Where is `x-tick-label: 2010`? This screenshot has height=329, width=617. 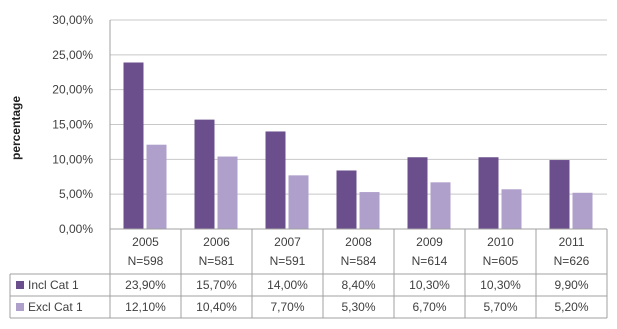
x-tick-label: 2010 is located at coordinates (500, 242).